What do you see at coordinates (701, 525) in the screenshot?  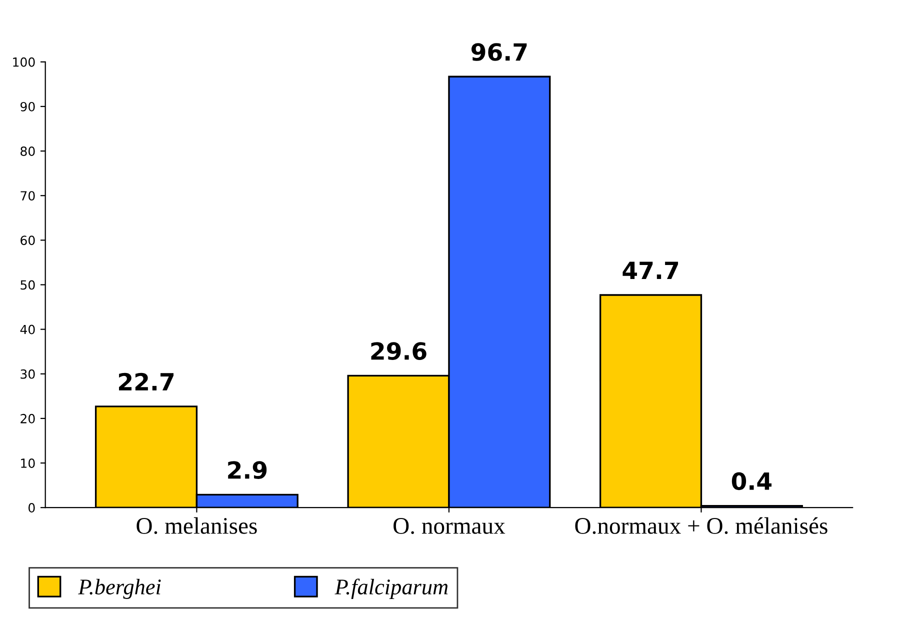 I see `x-tick-label: O.normaux + O. mélanisés` at bounding box center [701, 525].